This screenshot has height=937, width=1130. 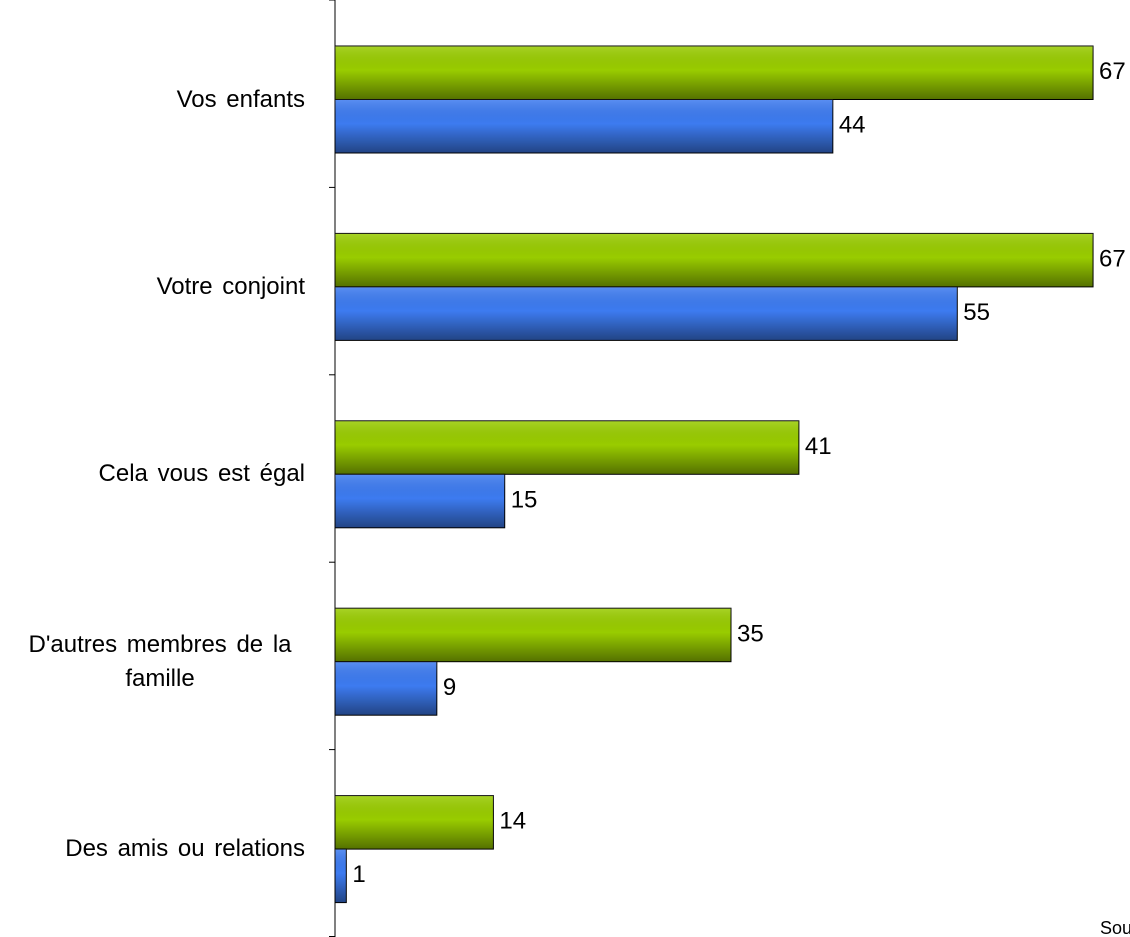 What do you see at coordinates (240, 99) in the screenshot?
I see `category-text: Vos enfants` at bounding box center [240, 99].